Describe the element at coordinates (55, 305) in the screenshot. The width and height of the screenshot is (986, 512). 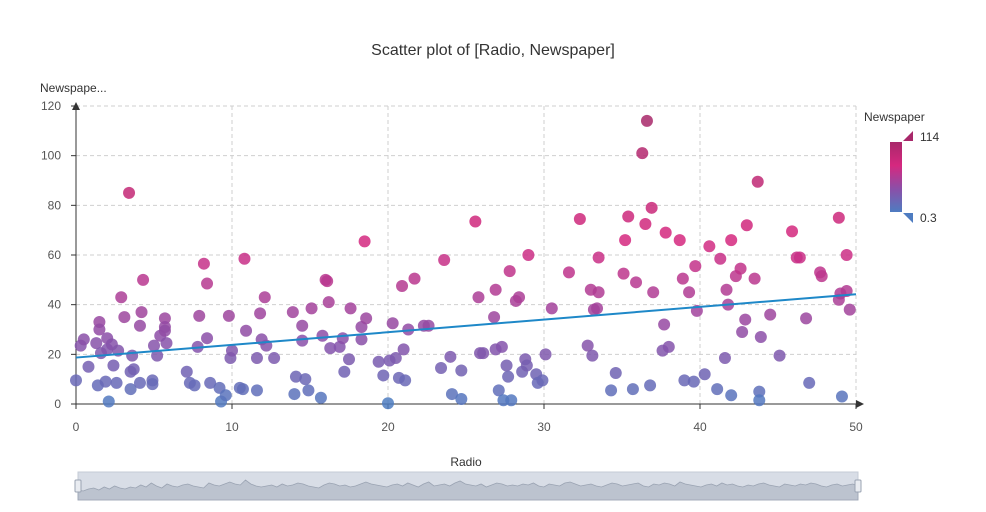
I see `y-tick-label: 40` at that location.